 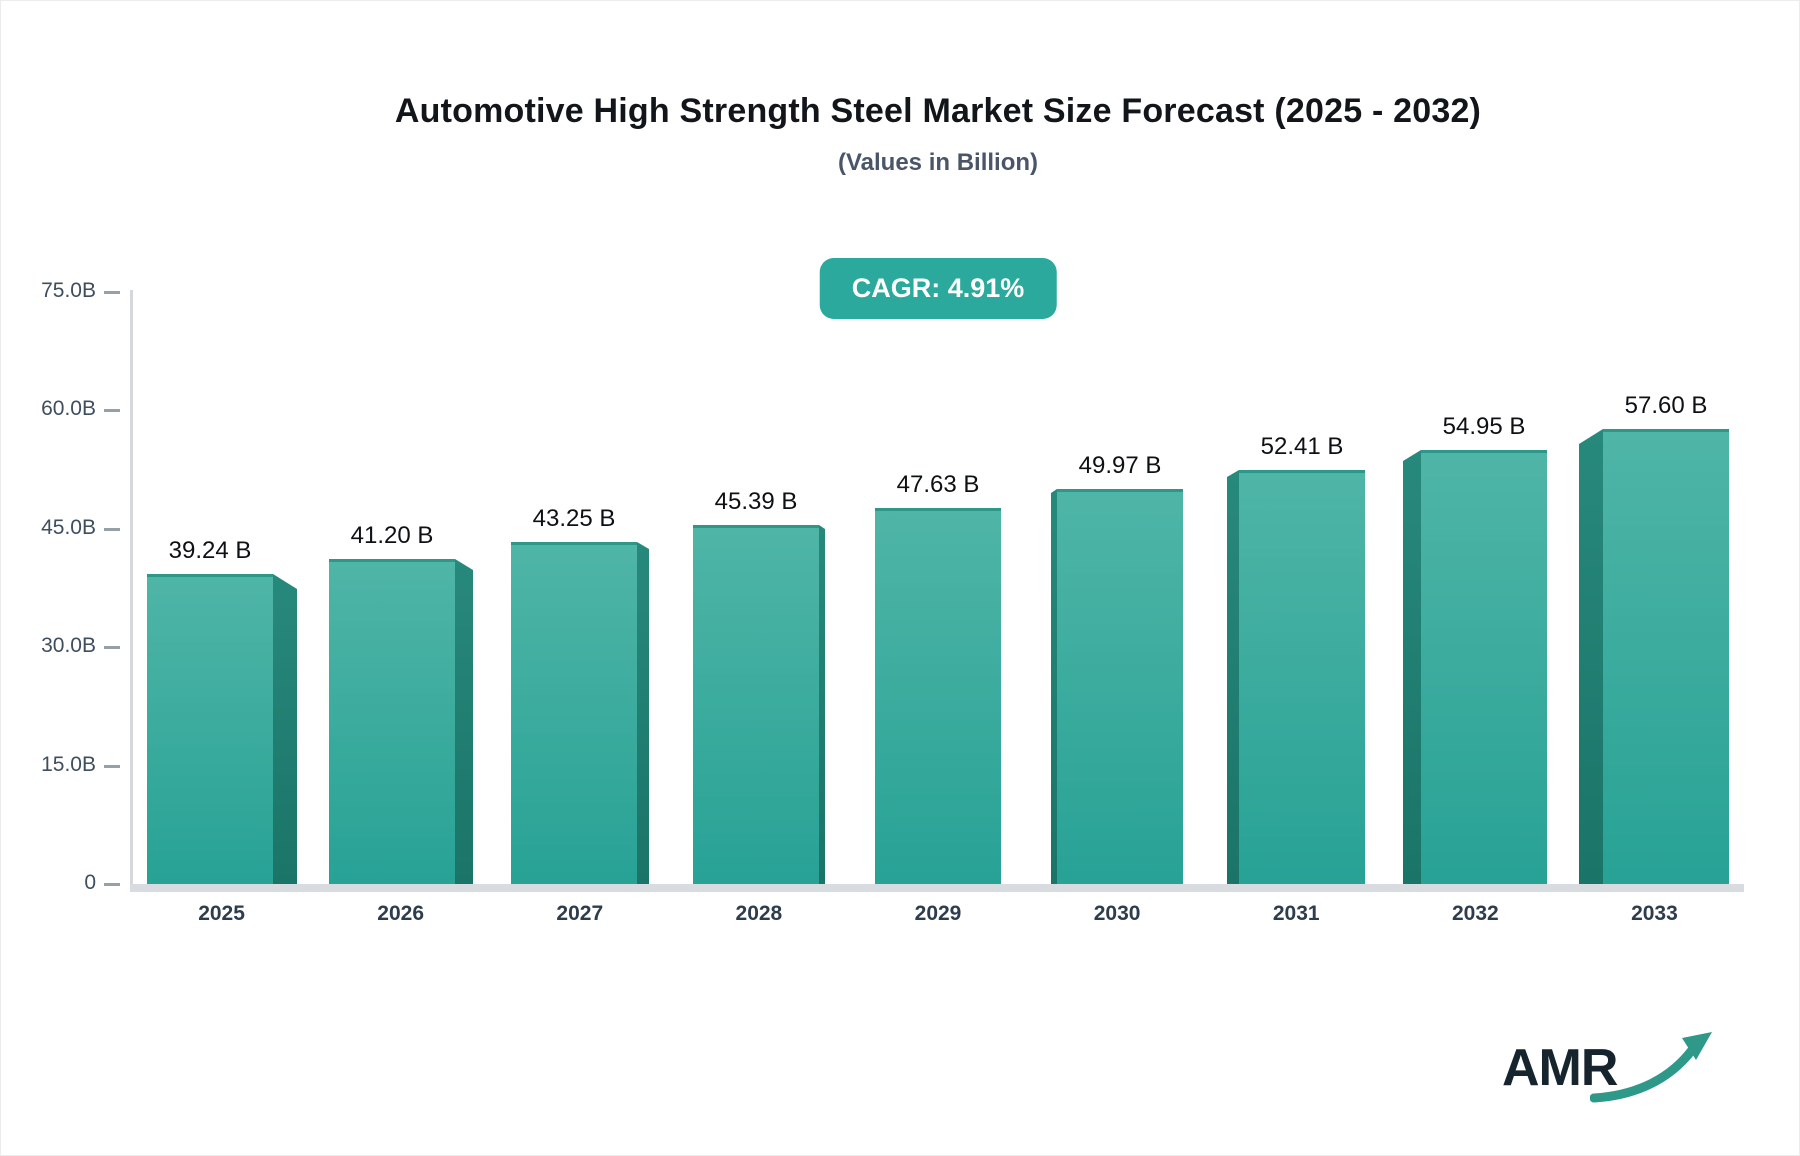 What do you see at coordinates (68, 527) in the screenshot?
I see `y-tick-label: 45.0B` at bounding box center [68, 527].